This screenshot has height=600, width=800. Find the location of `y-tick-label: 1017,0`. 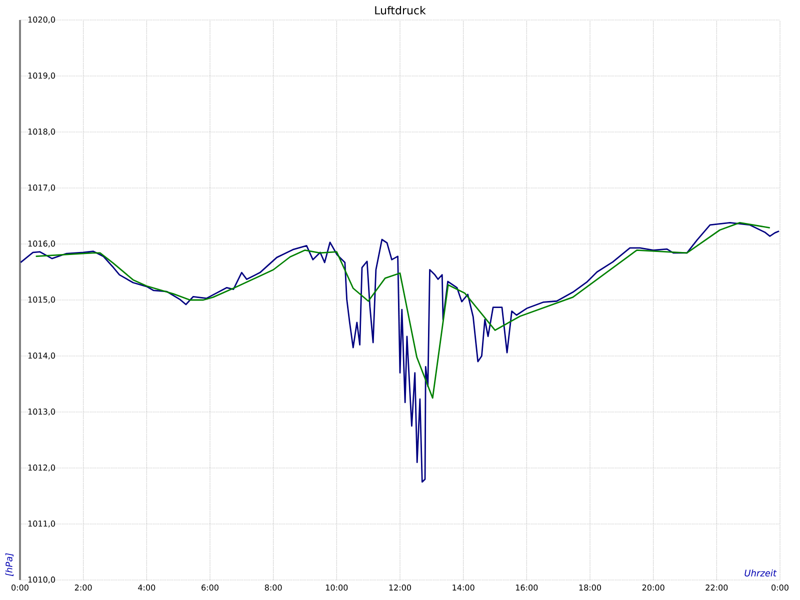

y-tick-label: 1017,0 is located at coordinates (41, 188).